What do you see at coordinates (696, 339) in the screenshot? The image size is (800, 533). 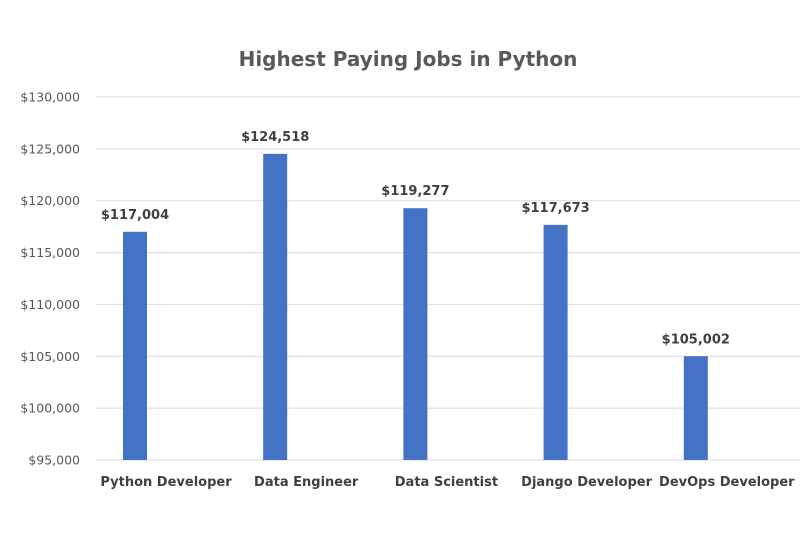 I see `data-label: $105,002` at bounding box center [696, 339].